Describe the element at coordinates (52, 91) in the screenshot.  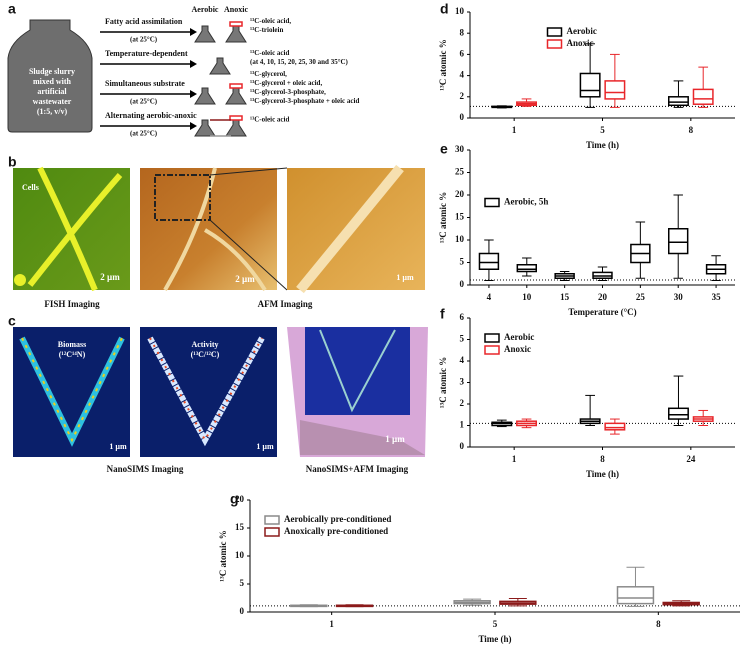
I see `bottle-text: artificial` at that location.